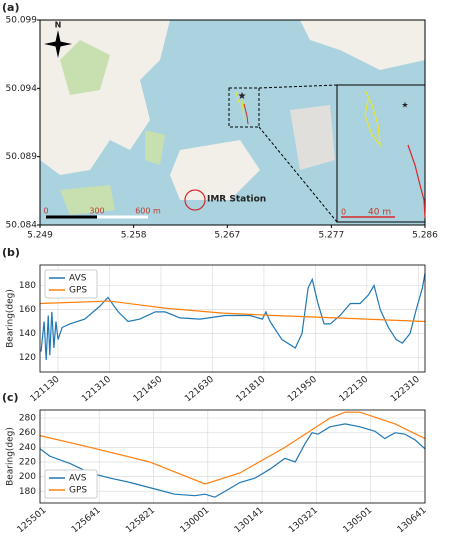 Image resolution: width=474 pixels, height=549 pixels. Describe the element at coordinates (354, 389) in the screenshot. I see `x-tick-label: 122130` at that location.